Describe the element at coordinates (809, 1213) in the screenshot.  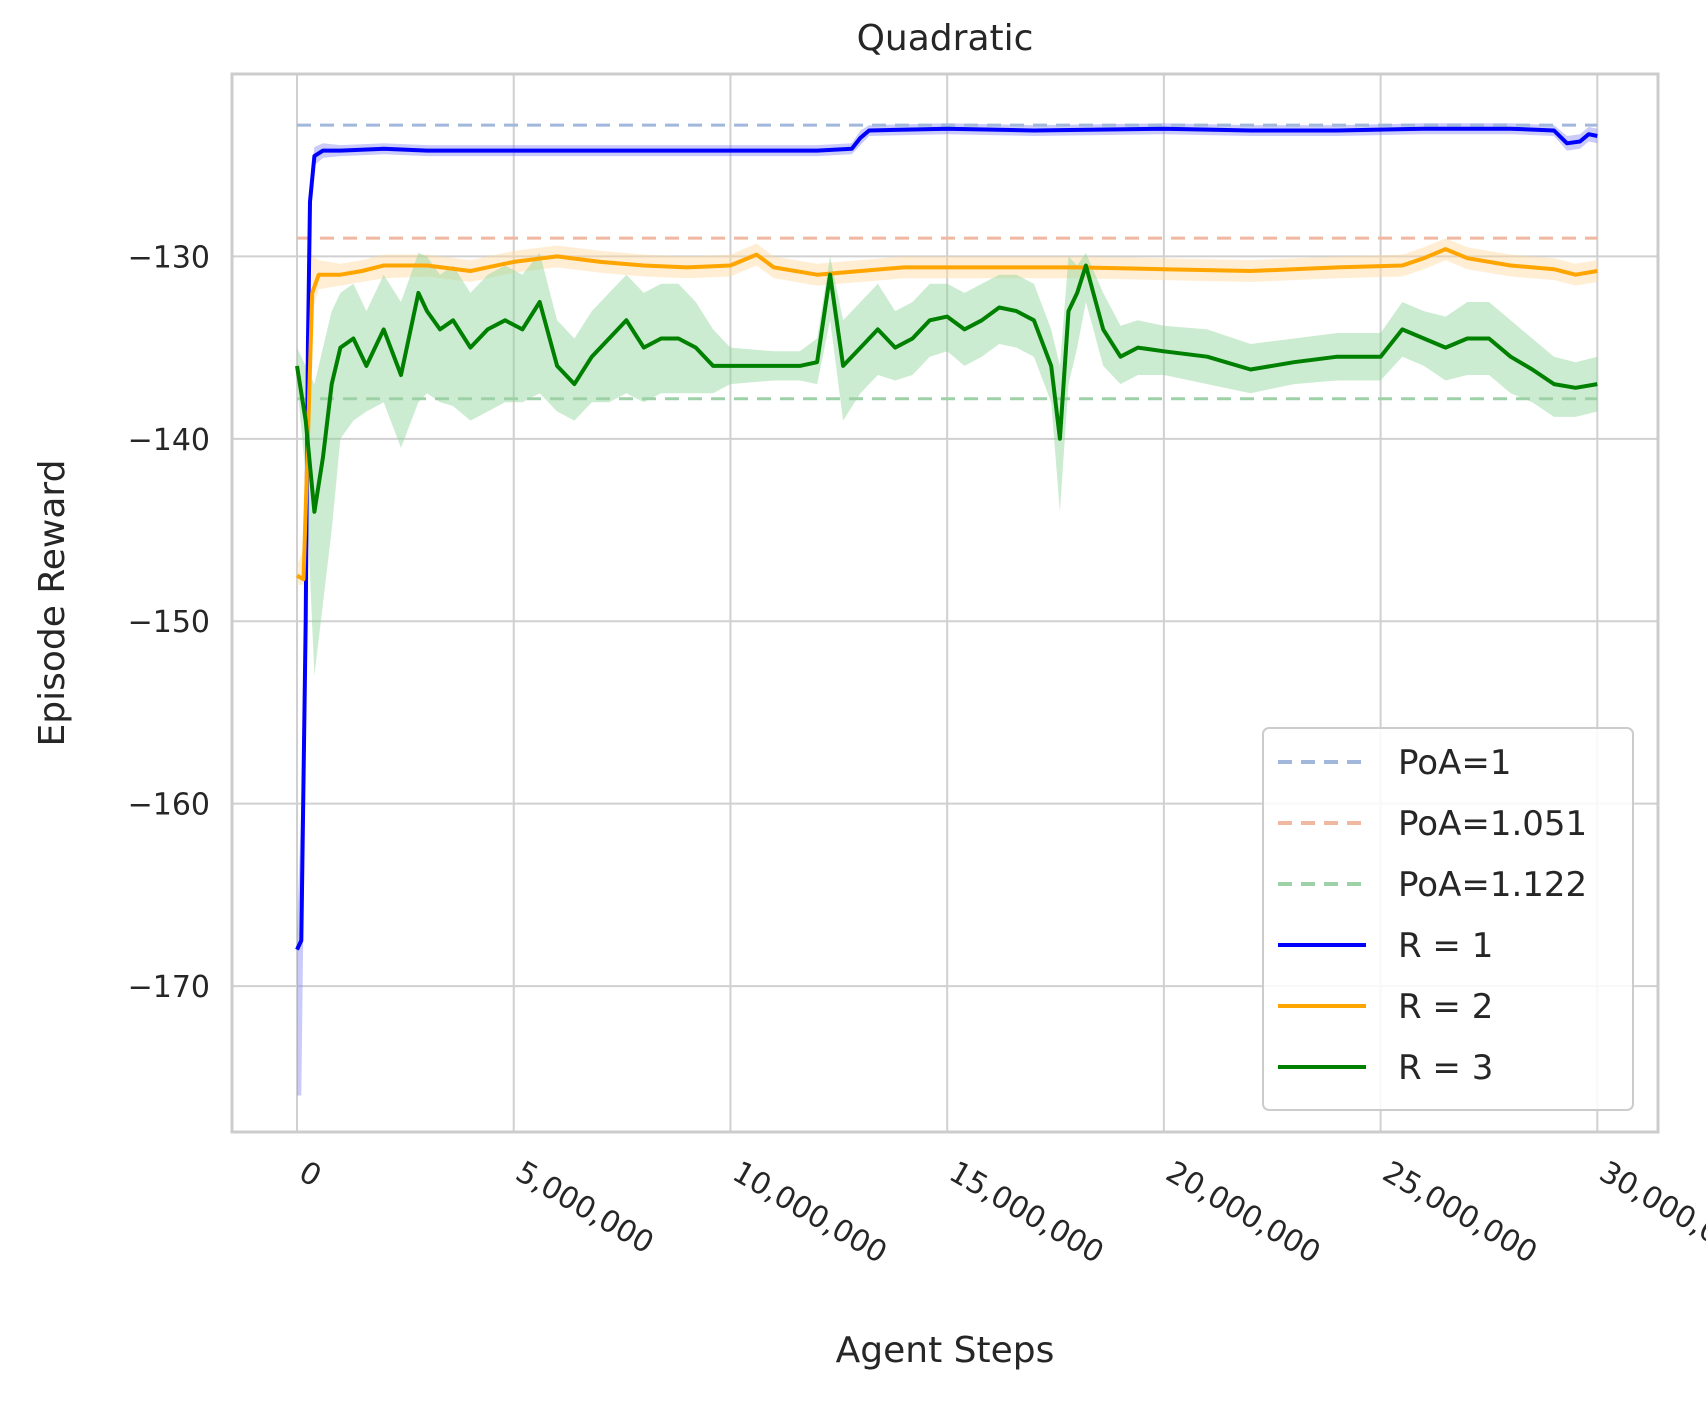
I see `x-tick-label: 10,000,000` at that location.